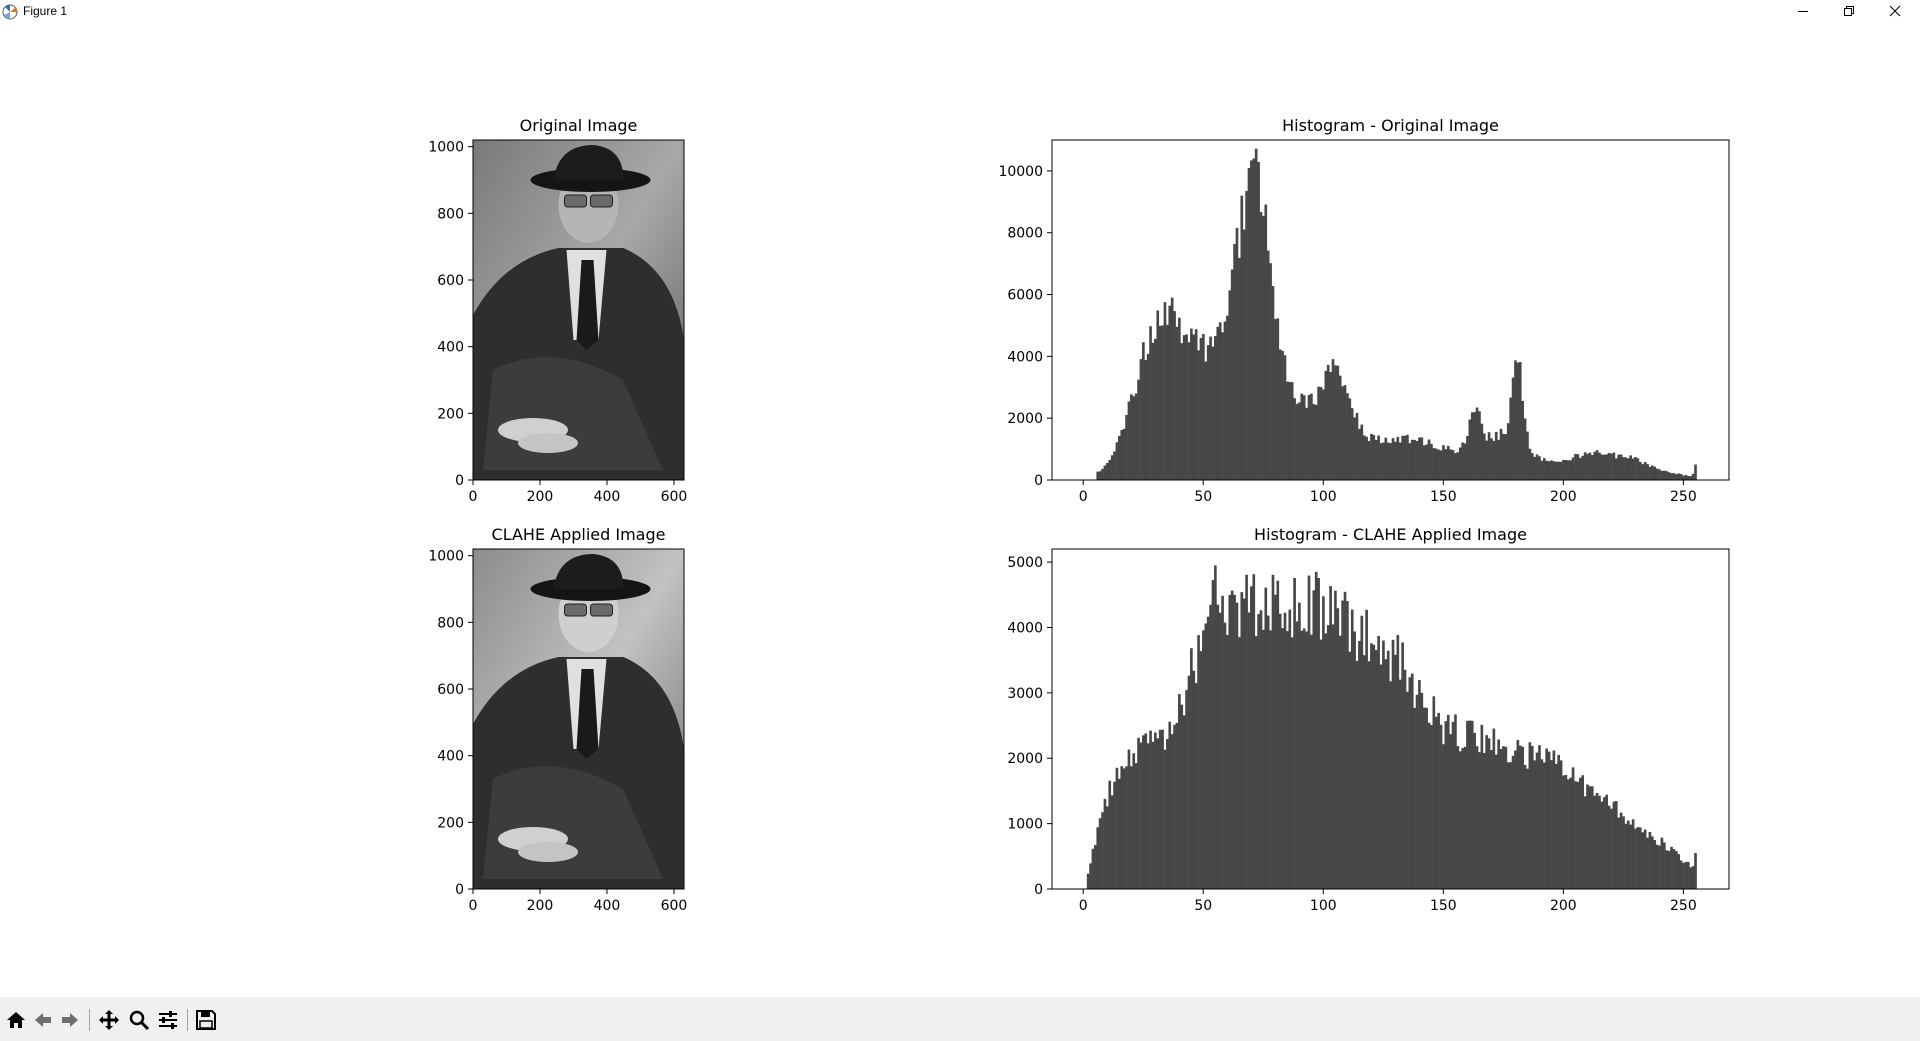  Describe the element at coordinates (70, 1020) in the screenshot. I see `forward-button` at that location.